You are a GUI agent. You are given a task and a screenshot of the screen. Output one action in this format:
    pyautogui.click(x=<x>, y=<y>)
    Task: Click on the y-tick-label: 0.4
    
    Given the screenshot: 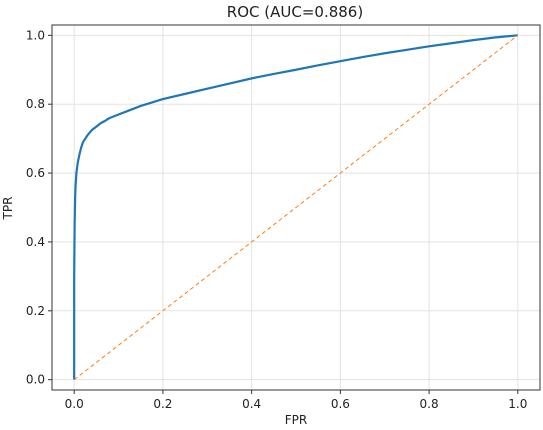 What is the action you would take?
    pyautogui.click(x=35, y=242)
    